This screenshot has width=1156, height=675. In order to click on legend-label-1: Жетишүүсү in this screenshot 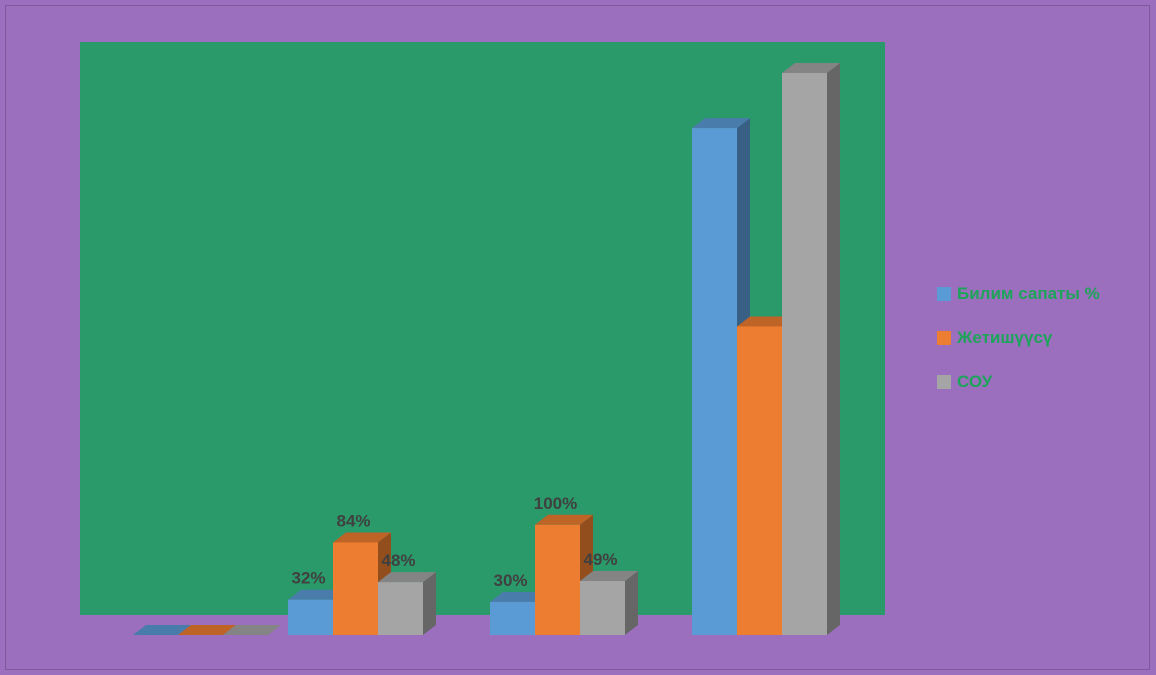, I will do `click(1005, 337)`.